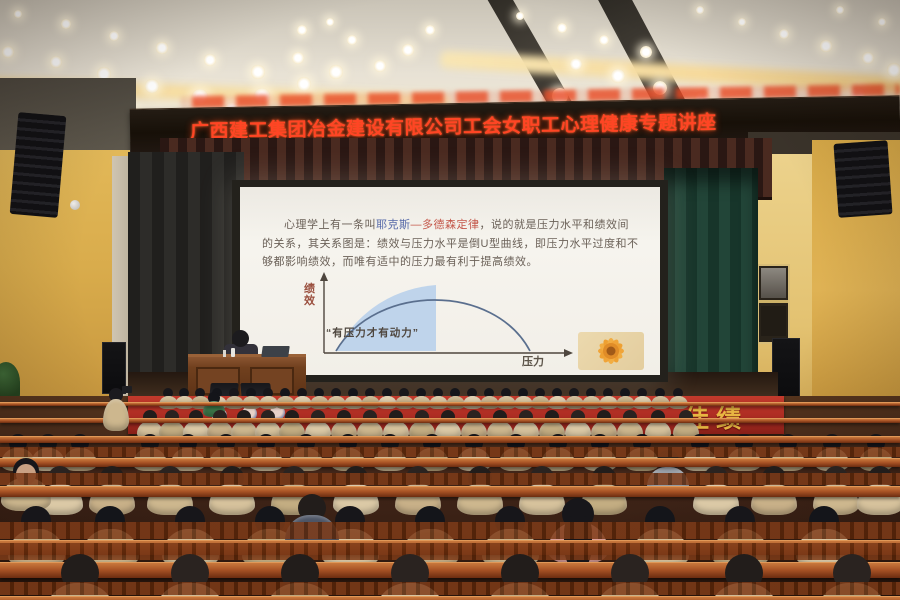  I want to click on chart-area-label: “有压力才有动力”, so click(372, 333).